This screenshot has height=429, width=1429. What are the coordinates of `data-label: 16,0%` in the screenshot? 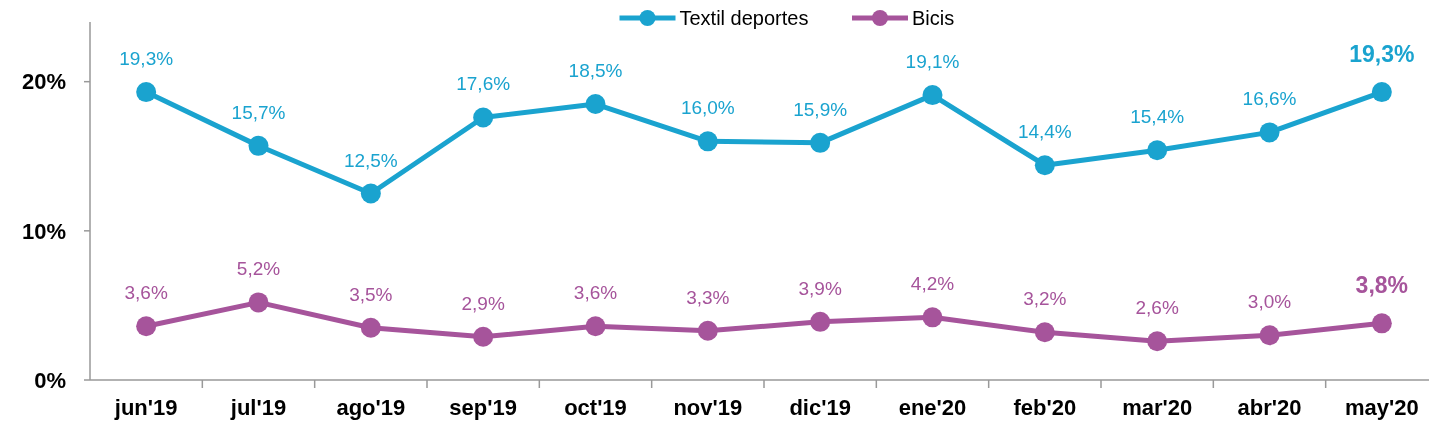 It's located at (707, 108).